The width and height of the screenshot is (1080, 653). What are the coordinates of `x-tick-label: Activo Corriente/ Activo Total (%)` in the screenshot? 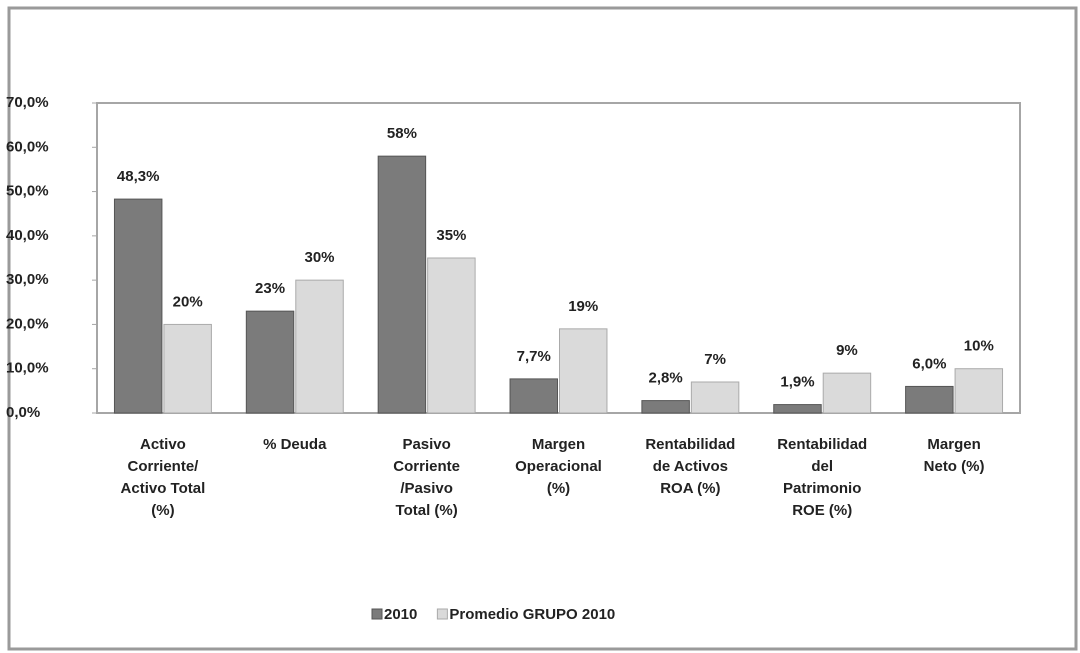 It's located at (163, 477).